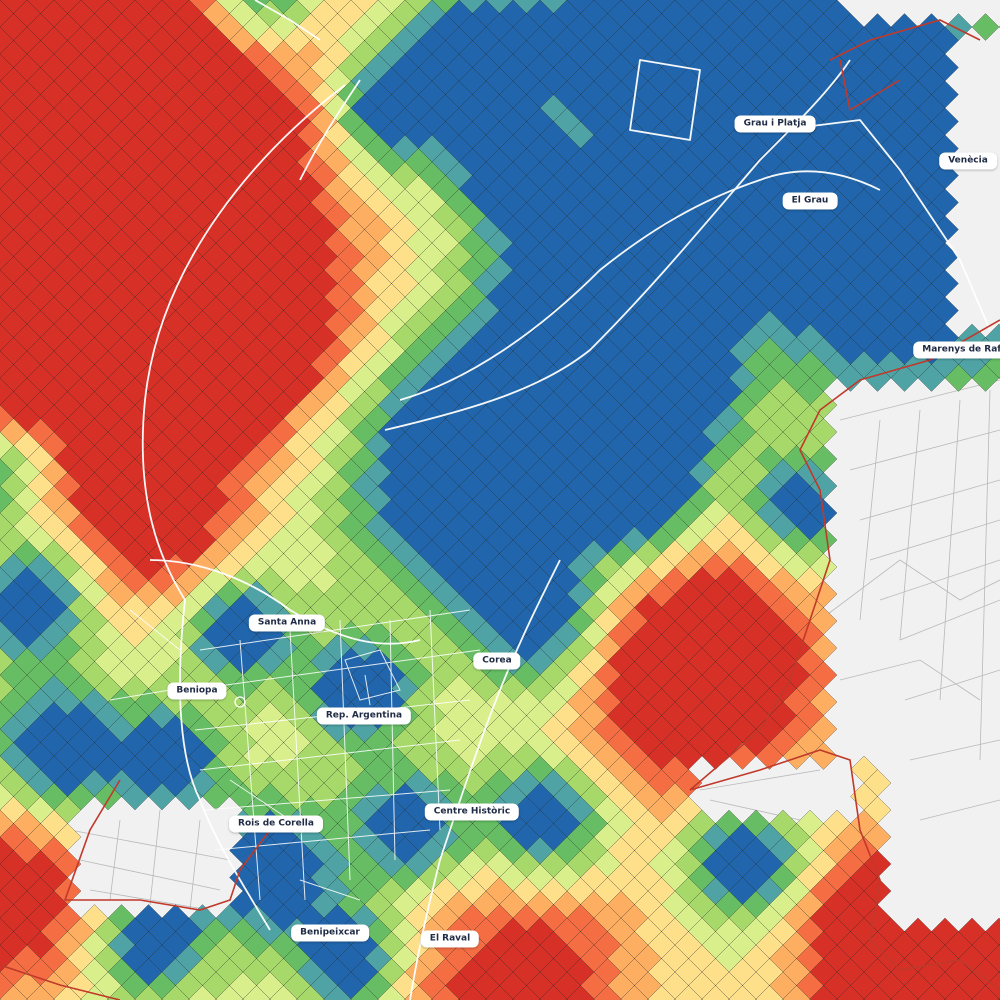  Describe the element at coordinates (472, 812) in the screenshot. I see `label-centre-historic: Centre Històric` at that location.